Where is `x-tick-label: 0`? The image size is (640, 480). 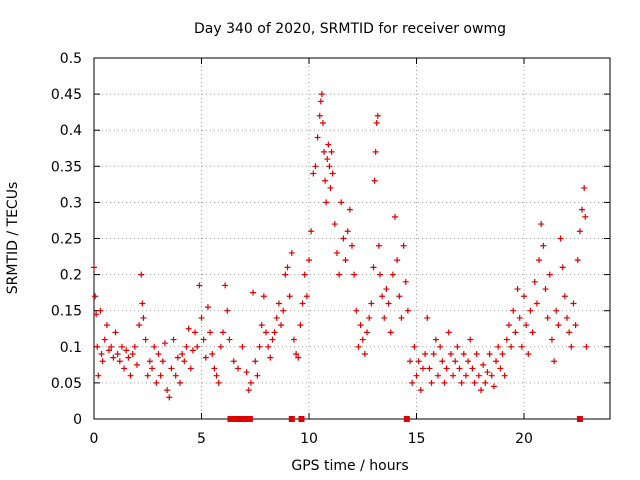 x-tick-label: 0 is located at coordinates (94, 439).